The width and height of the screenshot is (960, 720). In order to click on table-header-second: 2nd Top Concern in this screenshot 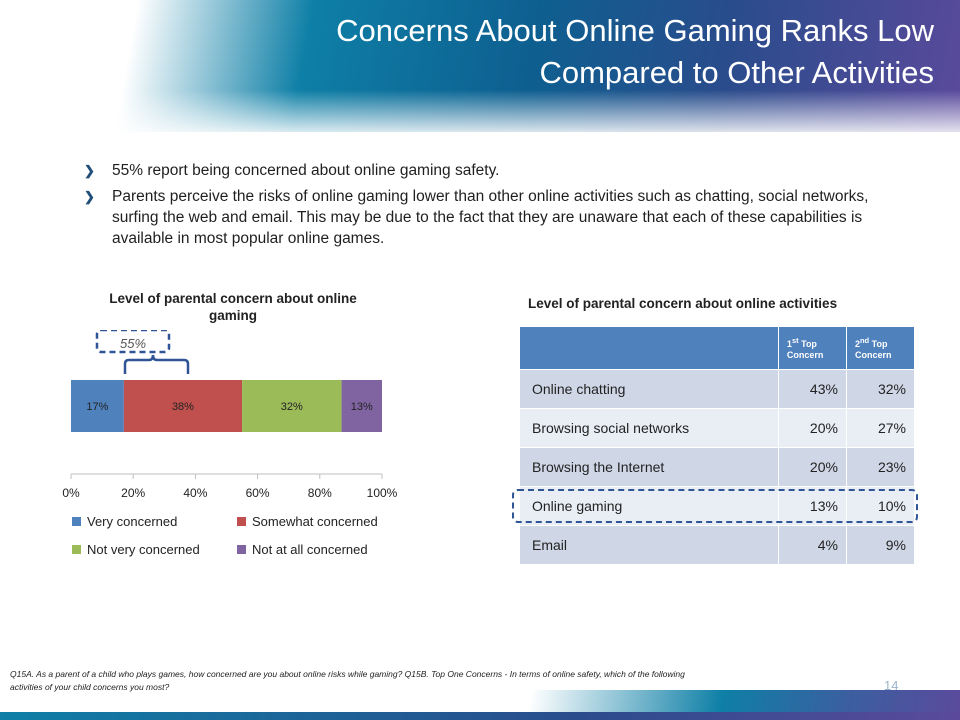, I will do `click(880, 348)`.